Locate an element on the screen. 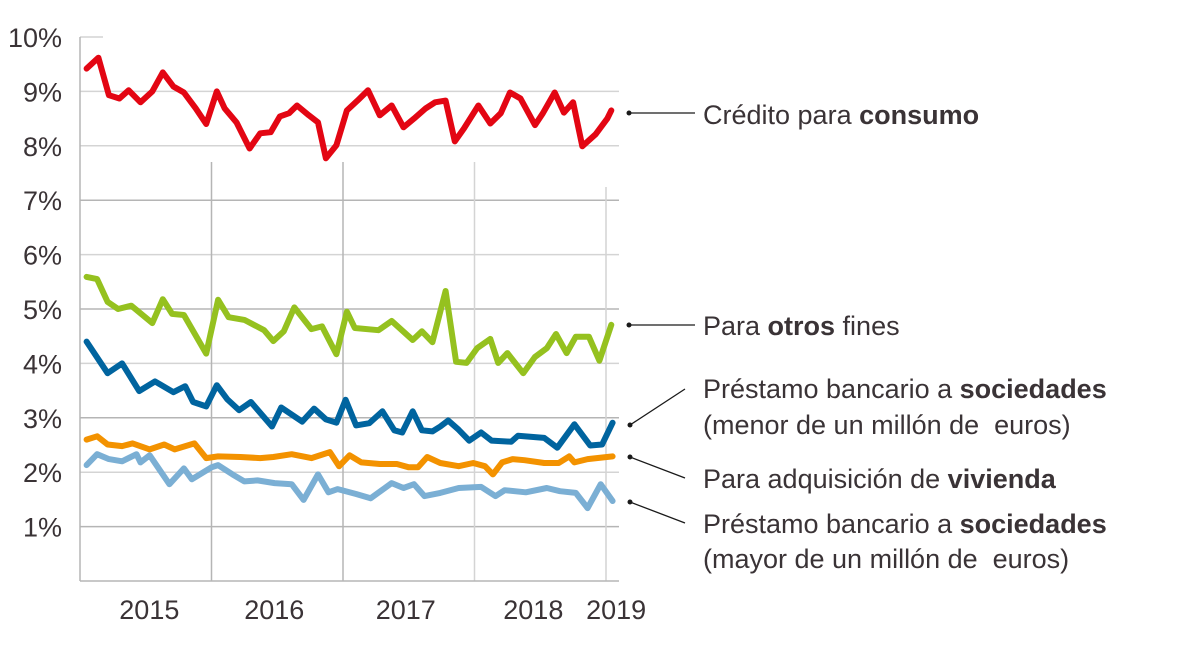 The height and width of the screenshot is (653, 1200). x-axis-ticks: 2015 2016 2017 2018 2019 is located at coordinates (382, 610).